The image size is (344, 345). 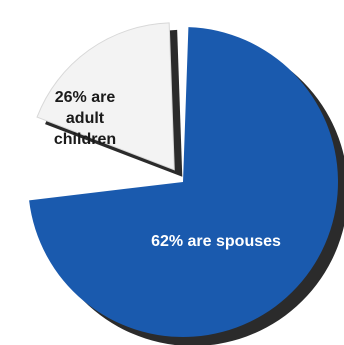 I want to click on spouses-label: 62% are spouses, so click(x=216, y=241).